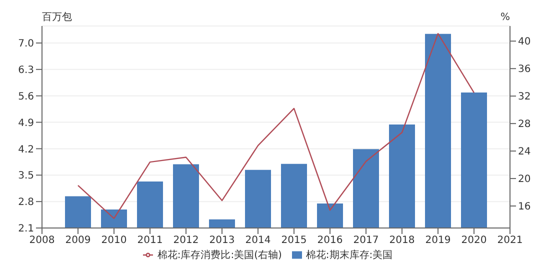 The image size is (550, 270). Describe the element at coordinates (510, 240) in the screenshot. I see `x-tick-label: 2021` at that location.